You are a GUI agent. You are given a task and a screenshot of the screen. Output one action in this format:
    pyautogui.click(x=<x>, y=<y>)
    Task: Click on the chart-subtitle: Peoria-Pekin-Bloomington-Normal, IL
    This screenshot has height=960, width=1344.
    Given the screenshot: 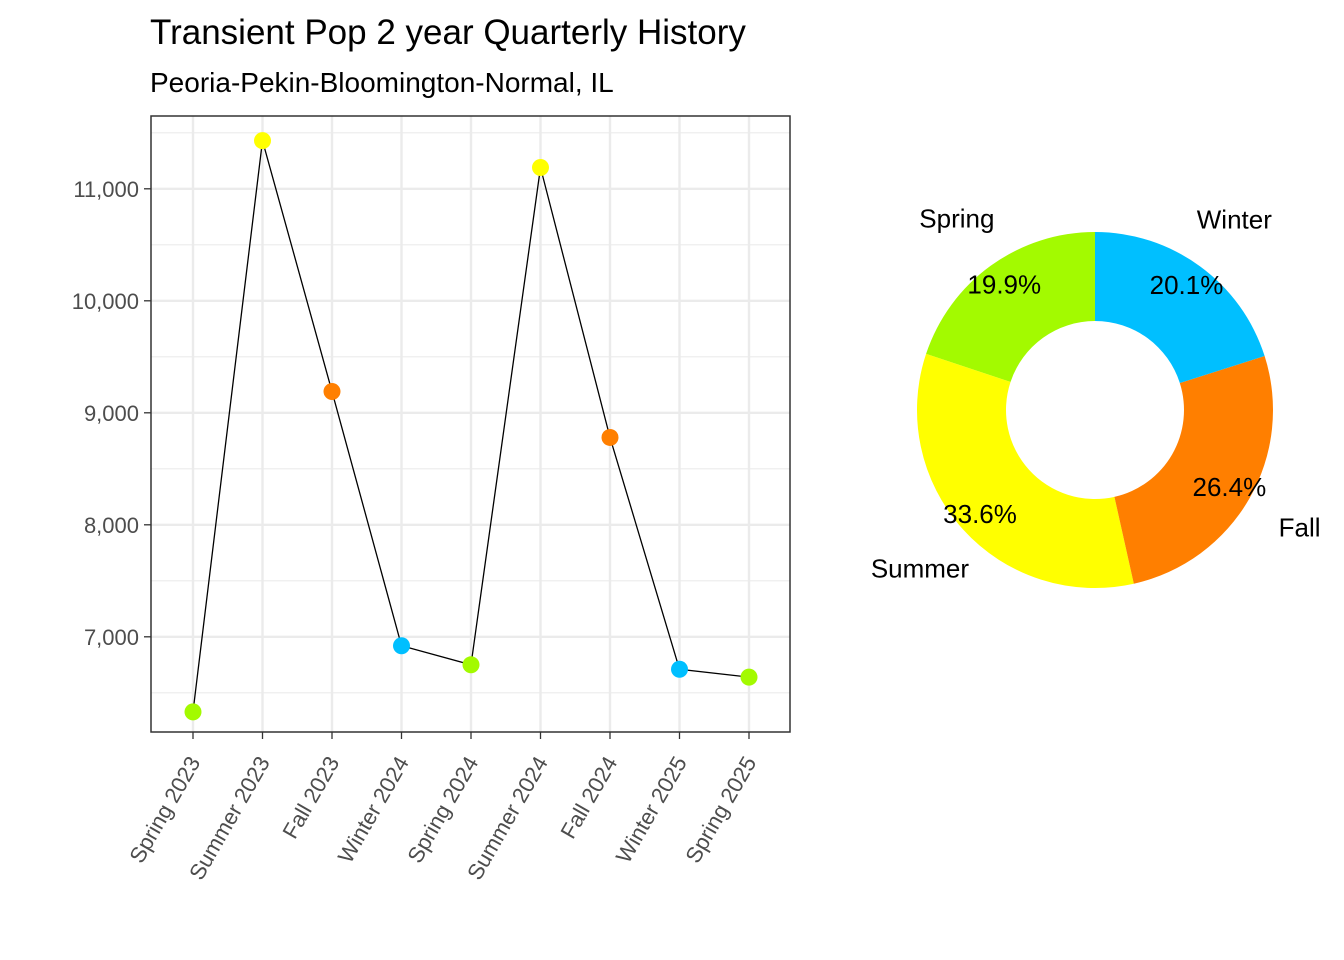 What is the action you would take?
    pyautogui.click(x=382, y=82)
    